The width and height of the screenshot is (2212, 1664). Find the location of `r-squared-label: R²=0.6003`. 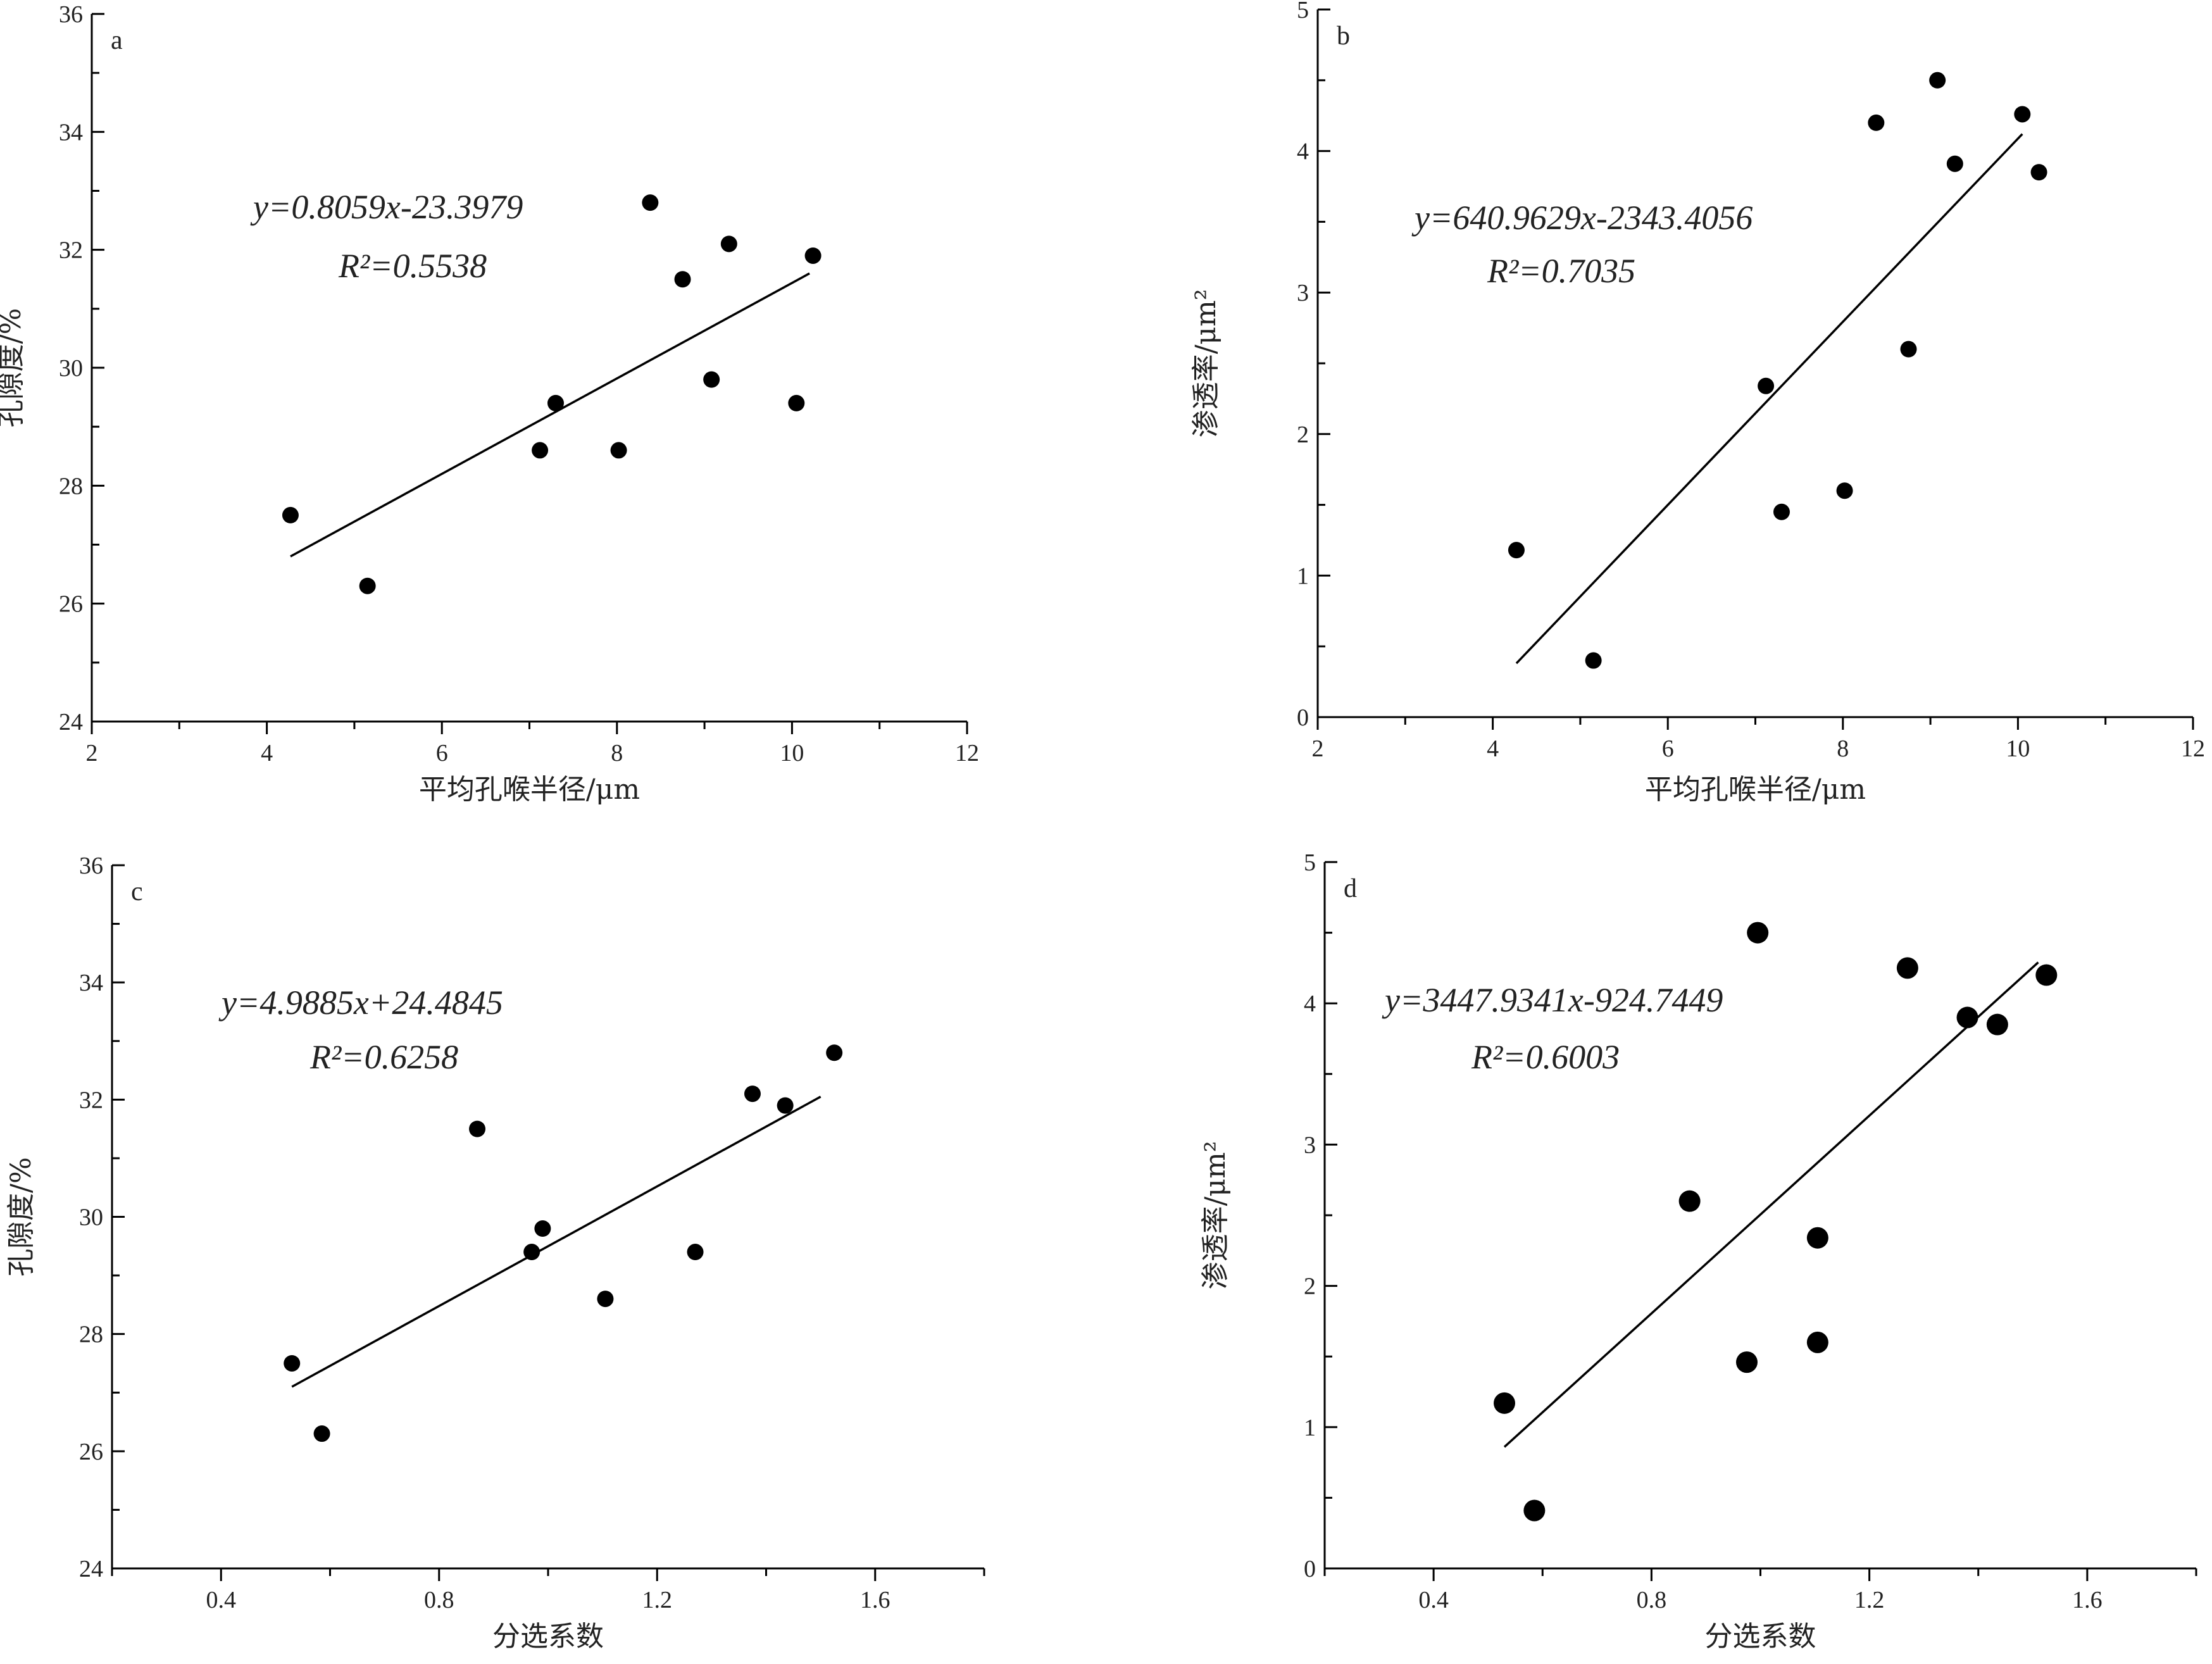

r-squared-label: R²=0.6003 is located at coordinates (1546, 1057).